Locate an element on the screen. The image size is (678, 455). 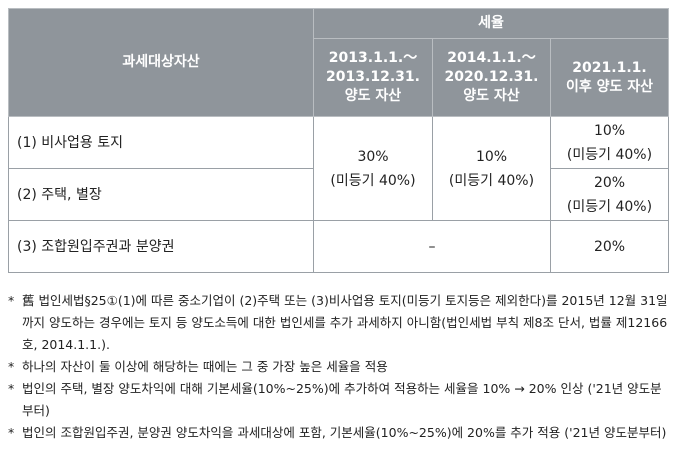
header-asset: 과세대상자산 is located at coordinates (161, 62).